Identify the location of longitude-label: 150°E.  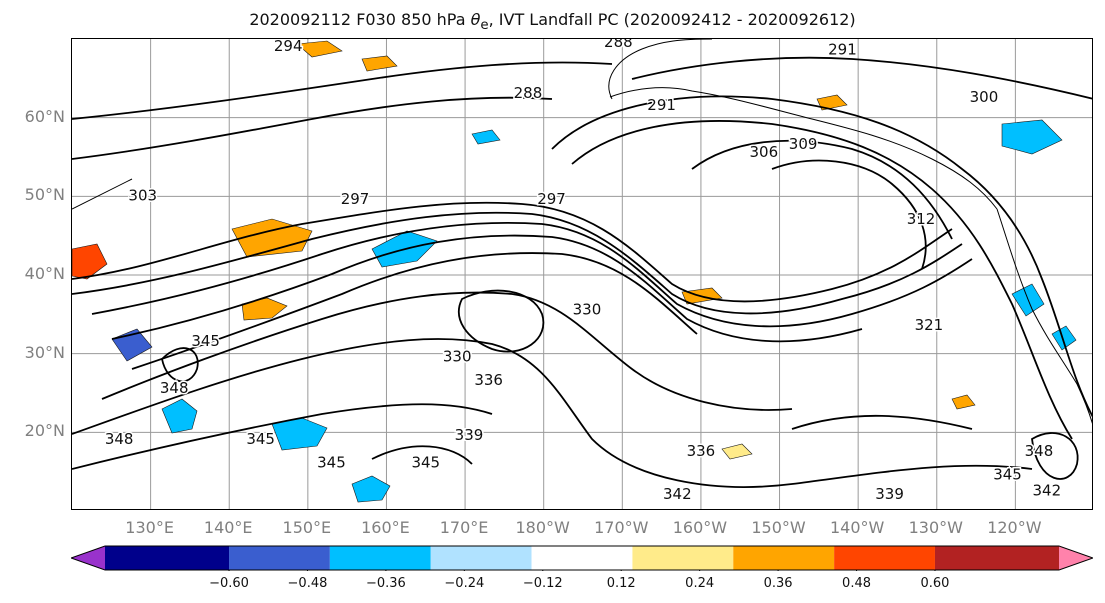
(307, 527).